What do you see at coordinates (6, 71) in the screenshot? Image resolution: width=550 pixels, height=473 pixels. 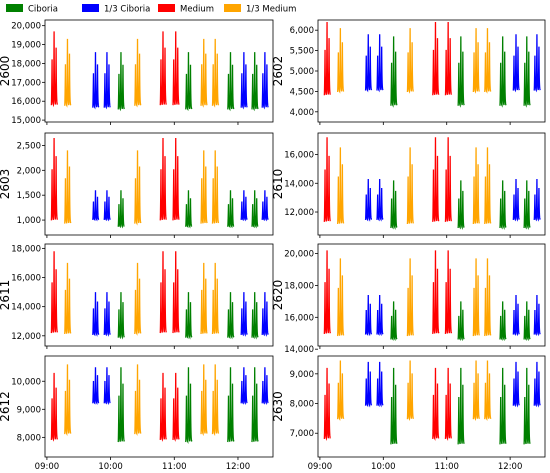 I see `y-axis-label: 2600` at bounding box center [6, 71].